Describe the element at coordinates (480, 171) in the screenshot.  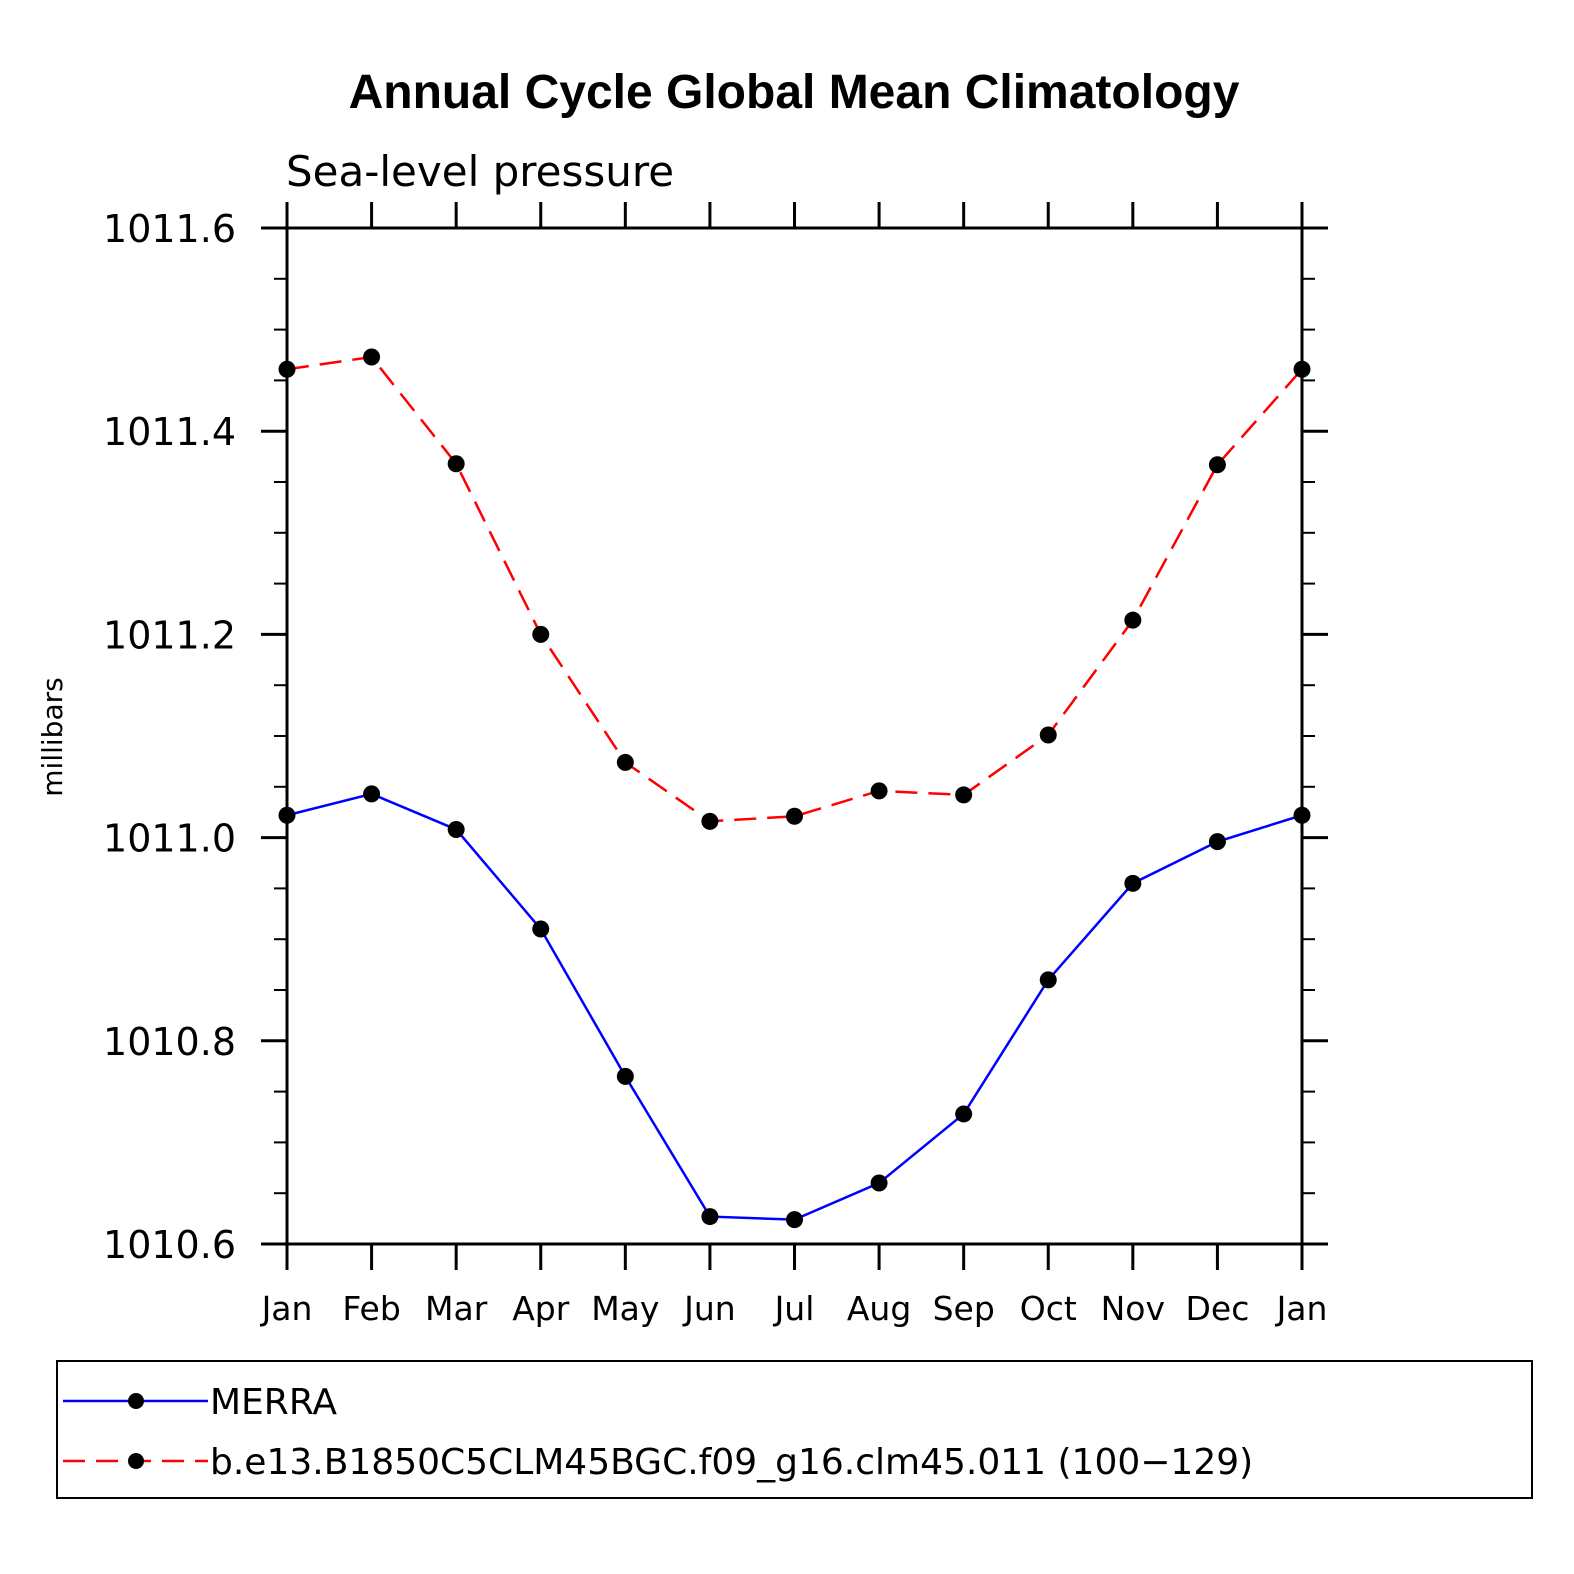
I see `chart-subtitle: Sea-level pressure` at that location.